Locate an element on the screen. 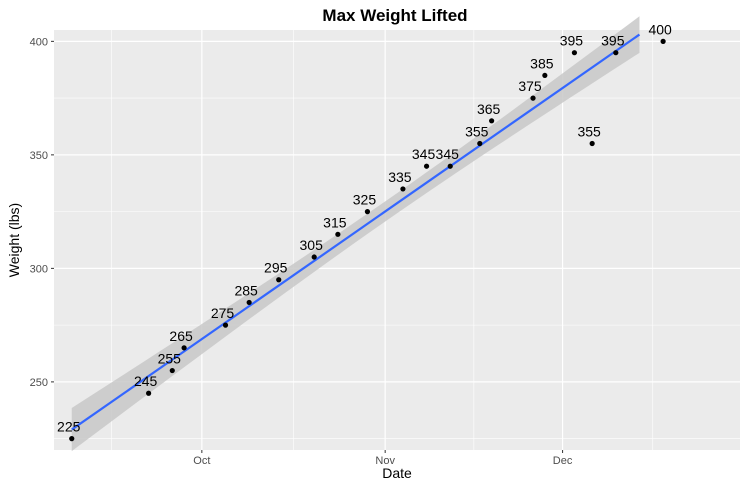 This screenshot has width=748, height=489. x-axis-ticks: Oct Nov Dec is located at coordinates (383, 458).